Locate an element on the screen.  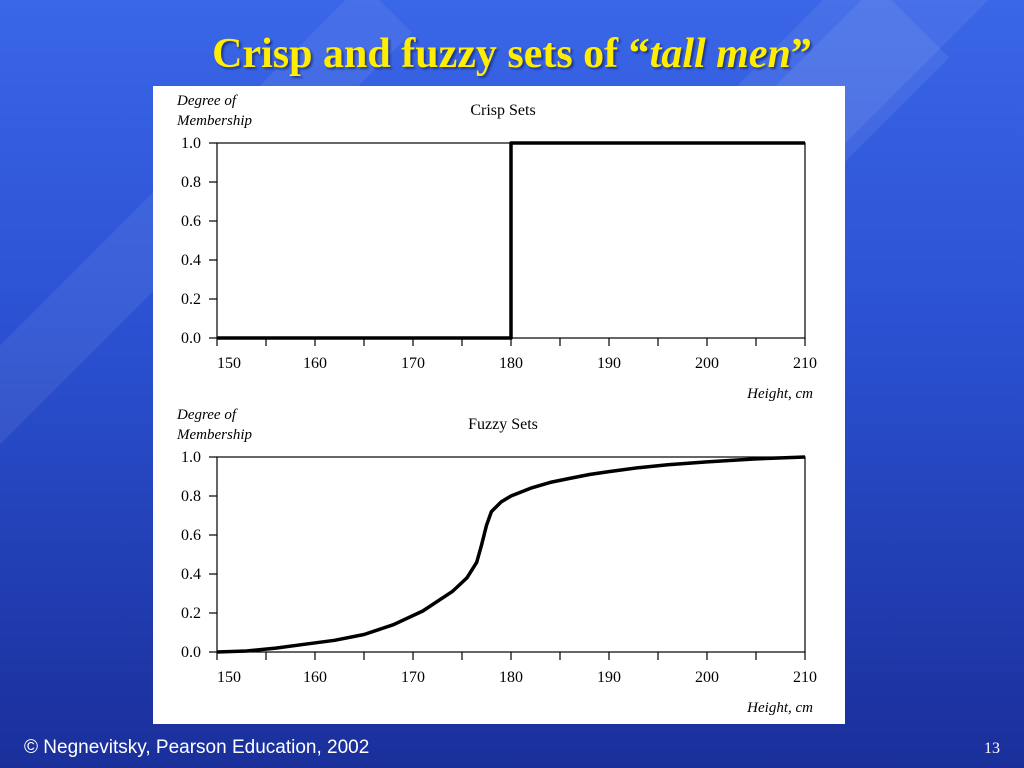
chart2-ytick-label: 0.8 is located at coordinates (191, 496).